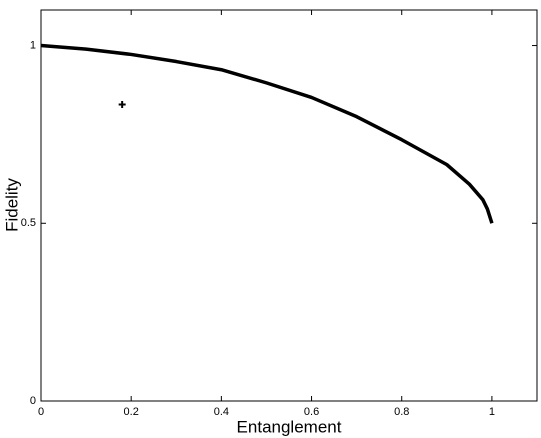 This screenshot has width=541, height=438. I want to click on x-tick-label: 1, so click(492, 412).